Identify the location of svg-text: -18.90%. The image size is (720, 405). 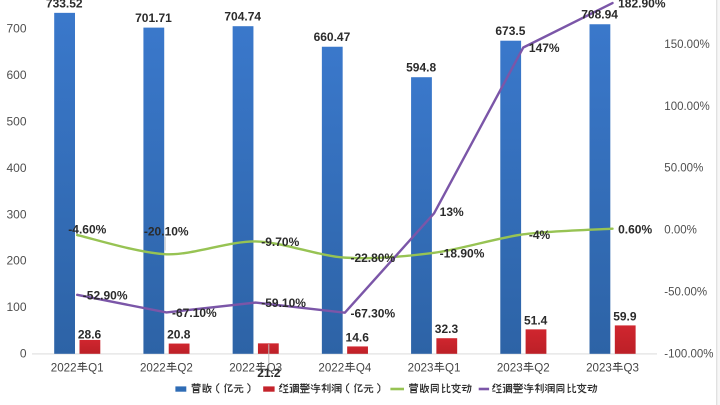
(462, 253).